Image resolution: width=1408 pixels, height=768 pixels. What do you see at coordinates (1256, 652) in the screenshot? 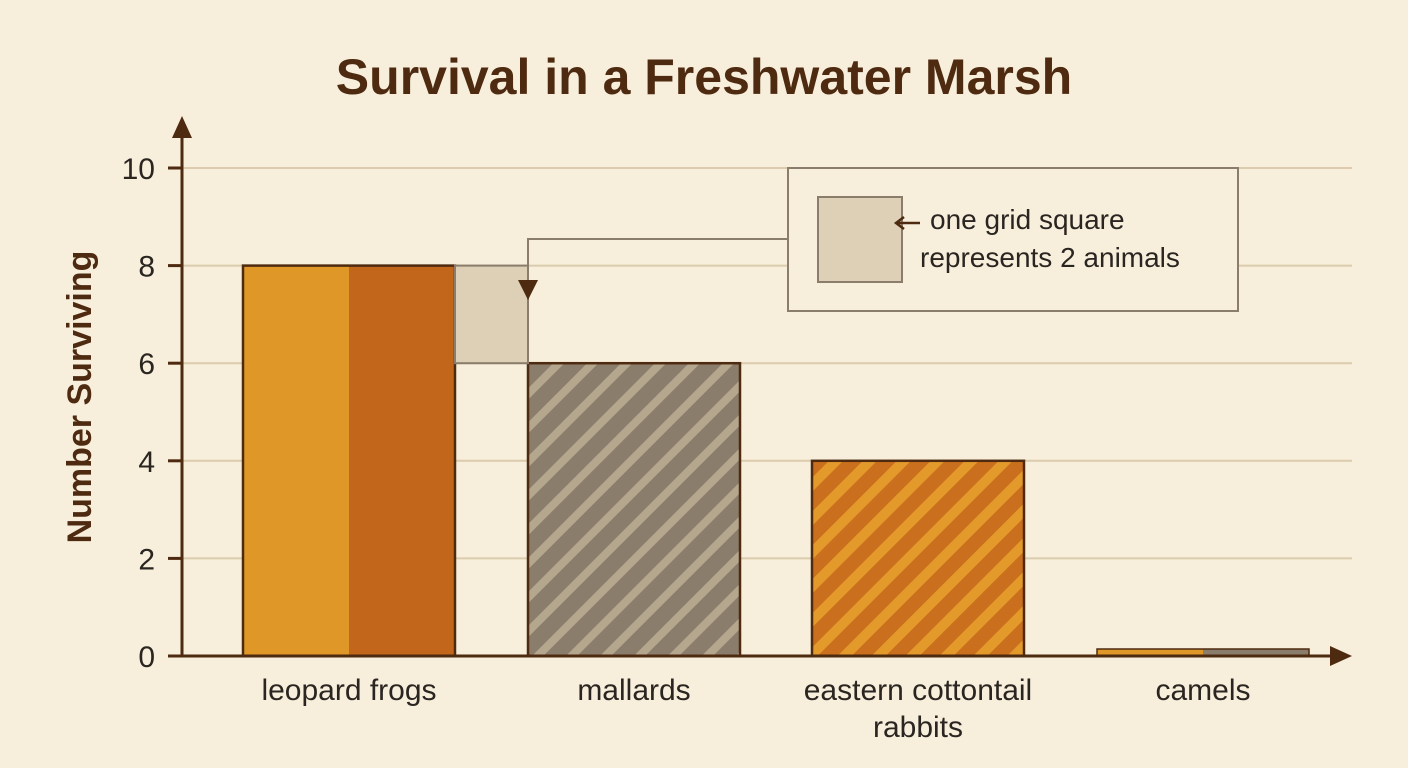
I see `bar-3-right-half` at bounding box center [1256, 652].